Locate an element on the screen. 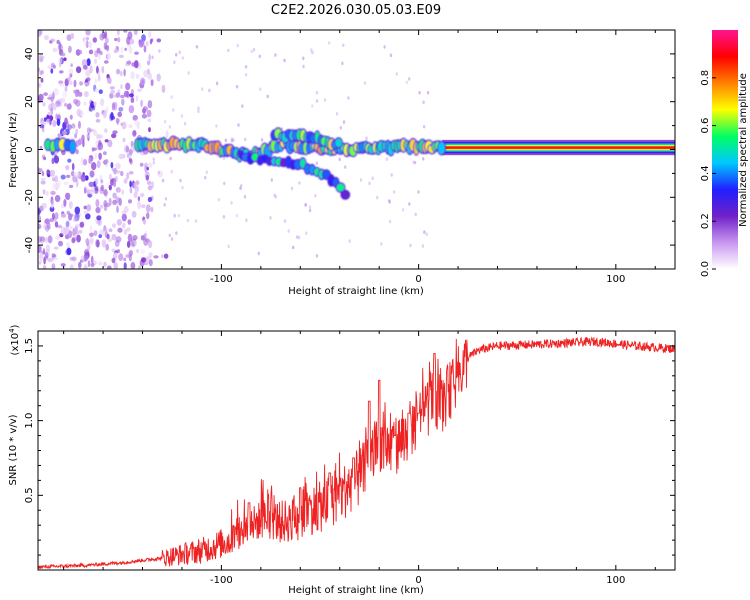  spectrogram-y-label: Frequency (Hz) is located at coordinates (13, 150).